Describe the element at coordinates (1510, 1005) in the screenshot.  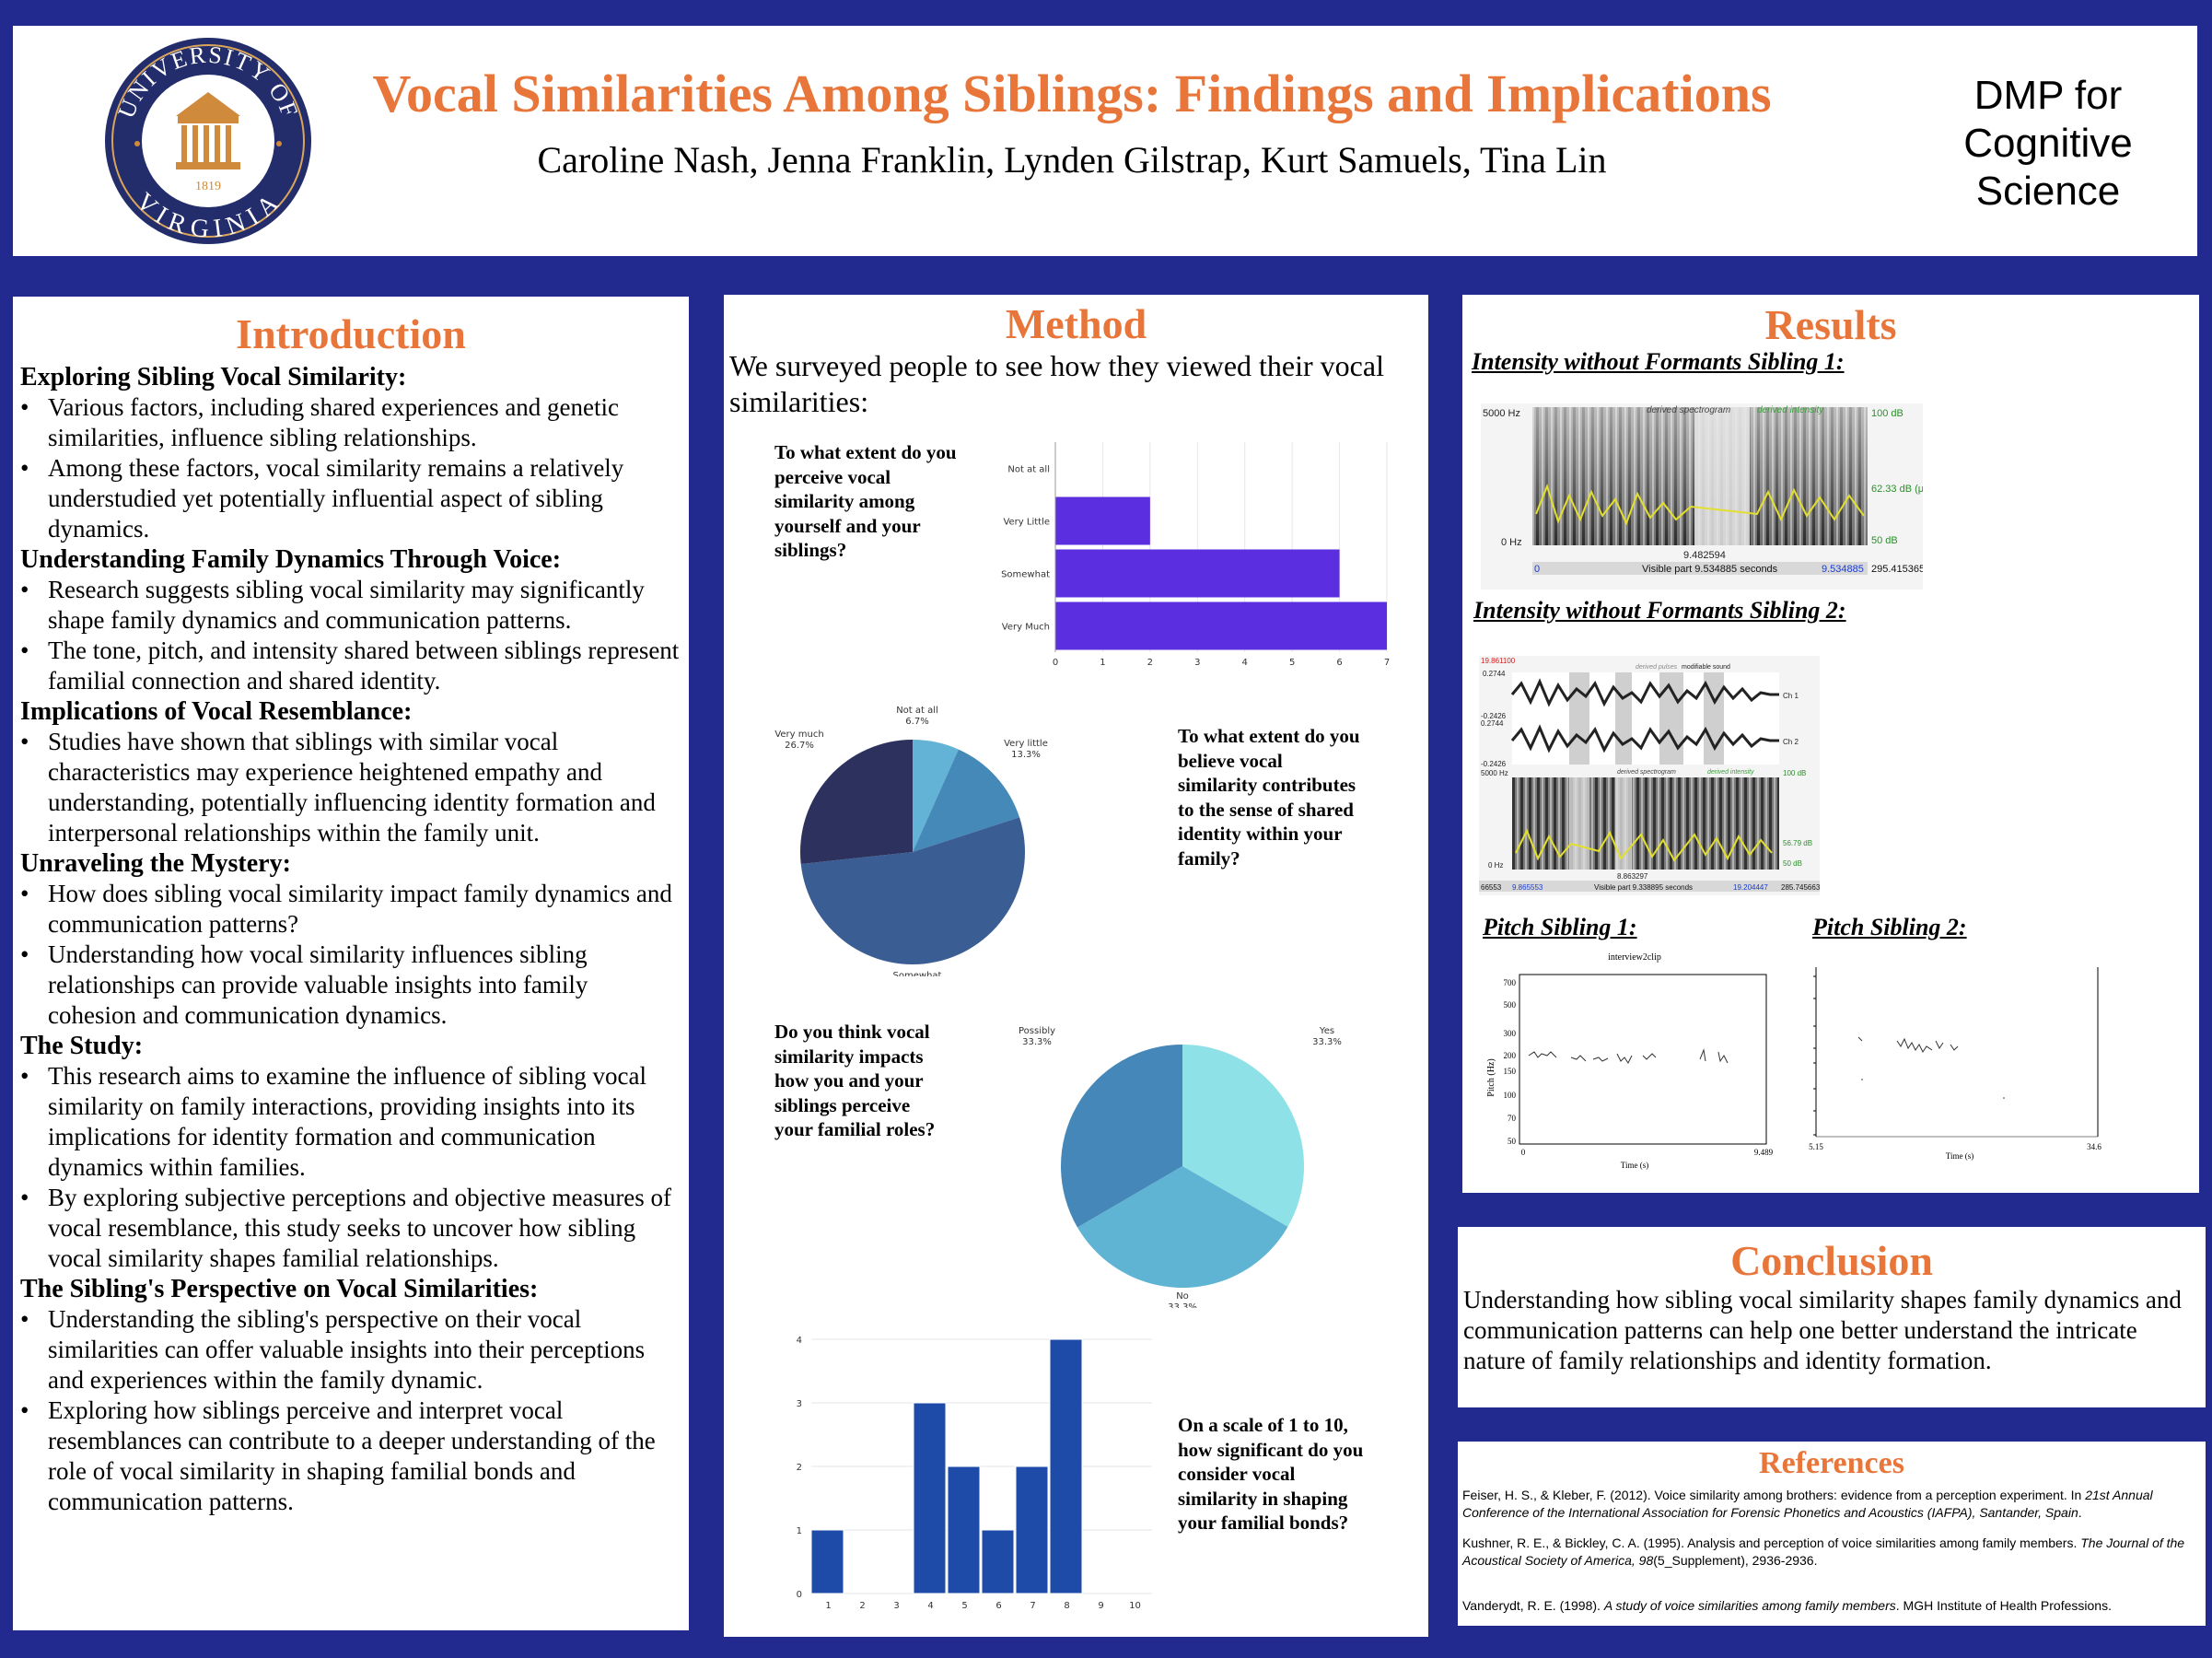
I see `svg-text: 500` at that location.